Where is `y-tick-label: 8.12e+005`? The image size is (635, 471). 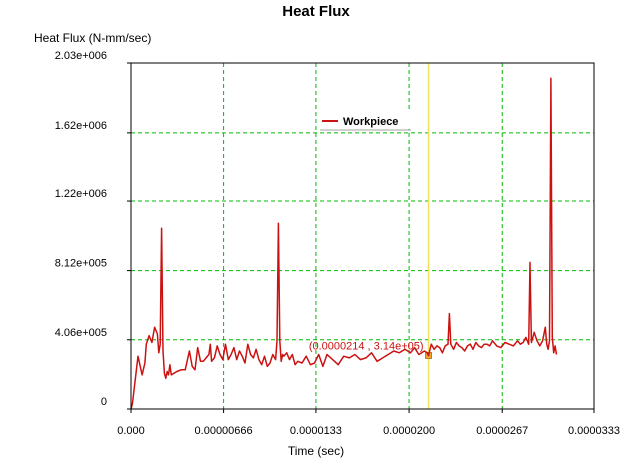 y-tick-label: 8.12e+005 is located at coordinates (81, 264).